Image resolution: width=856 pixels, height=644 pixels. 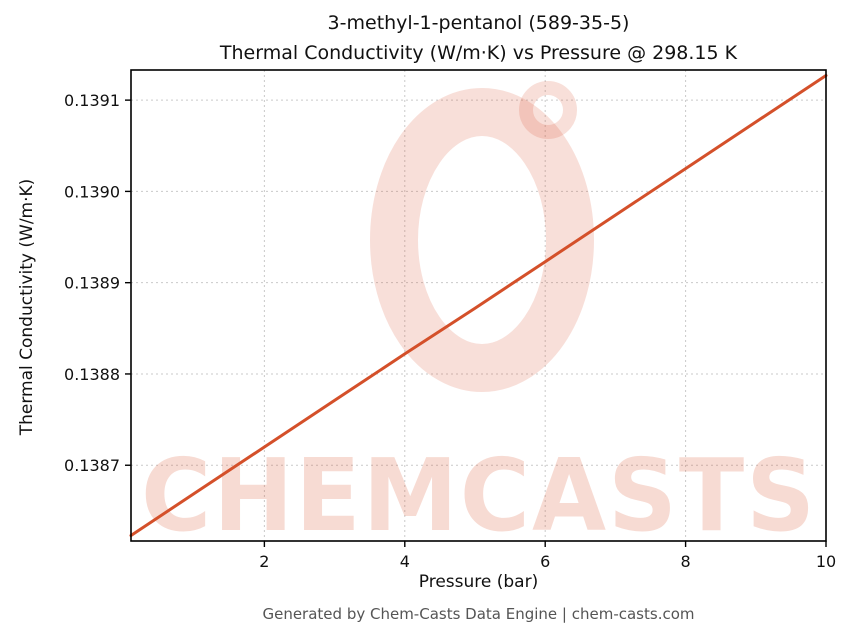 I want to click on y-tick-label: 0.1390, so click(x=92, y=191).